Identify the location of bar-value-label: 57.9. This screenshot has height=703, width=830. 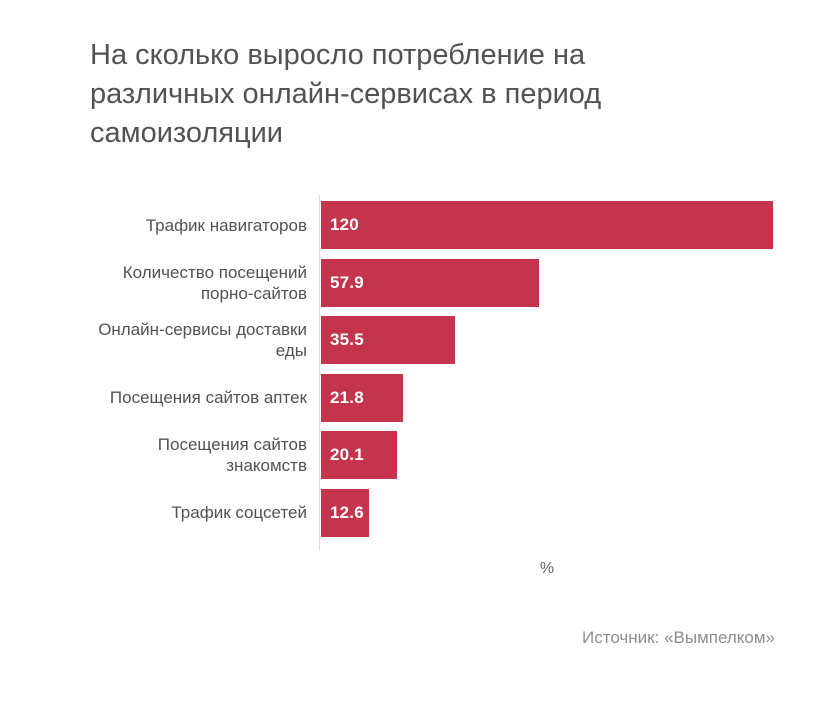
(347, 282).